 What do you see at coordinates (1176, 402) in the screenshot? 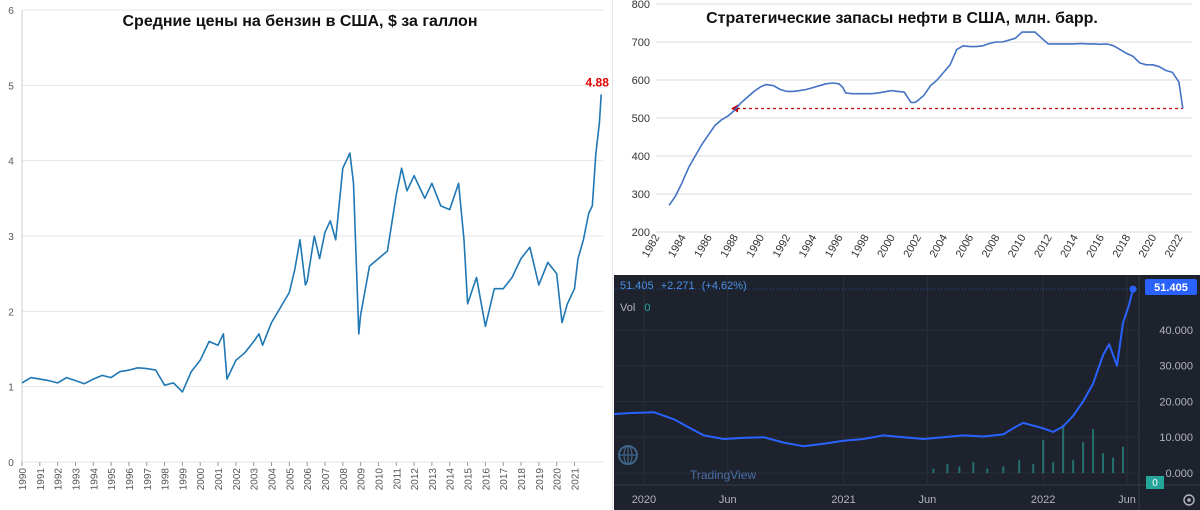
I see `y-tick-label: 20.000` at bounding box center [1176, 402].